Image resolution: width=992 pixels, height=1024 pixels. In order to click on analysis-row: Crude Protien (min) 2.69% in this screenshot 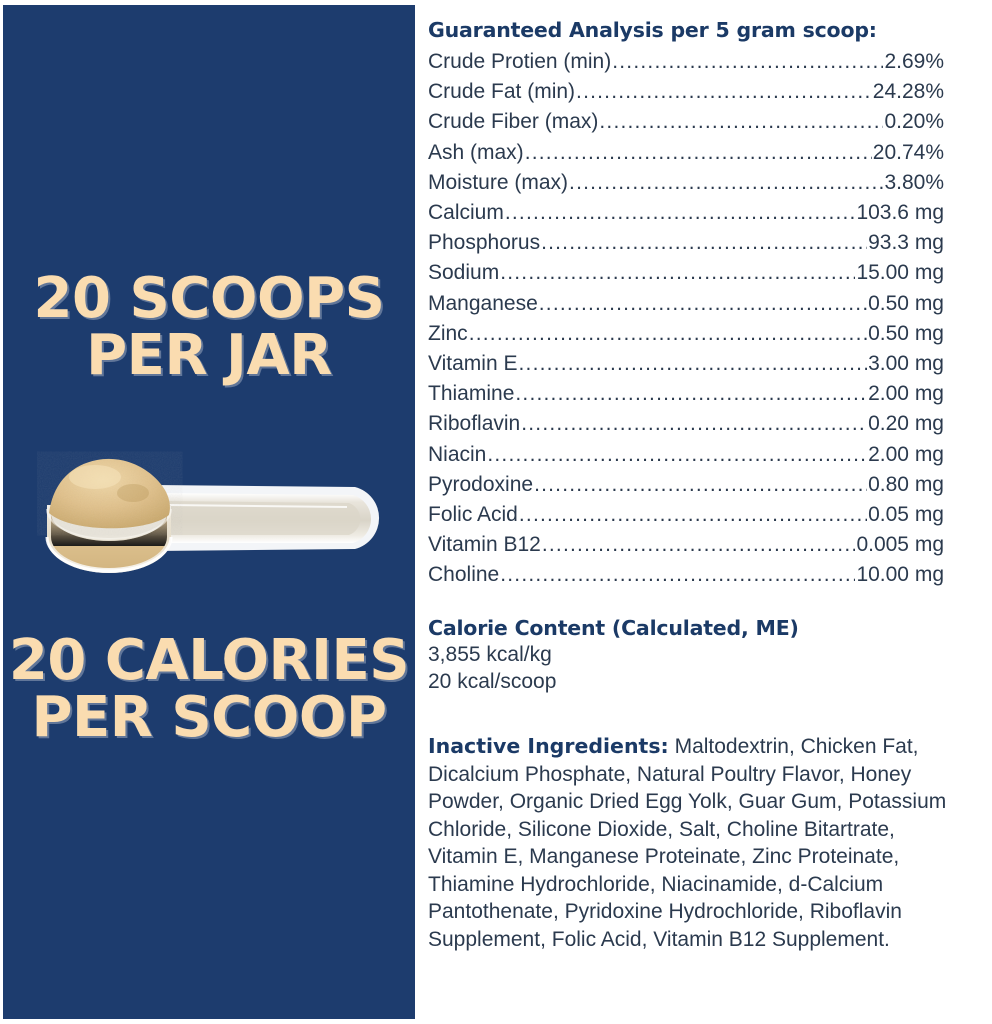, I will do `click(686, 62)`.